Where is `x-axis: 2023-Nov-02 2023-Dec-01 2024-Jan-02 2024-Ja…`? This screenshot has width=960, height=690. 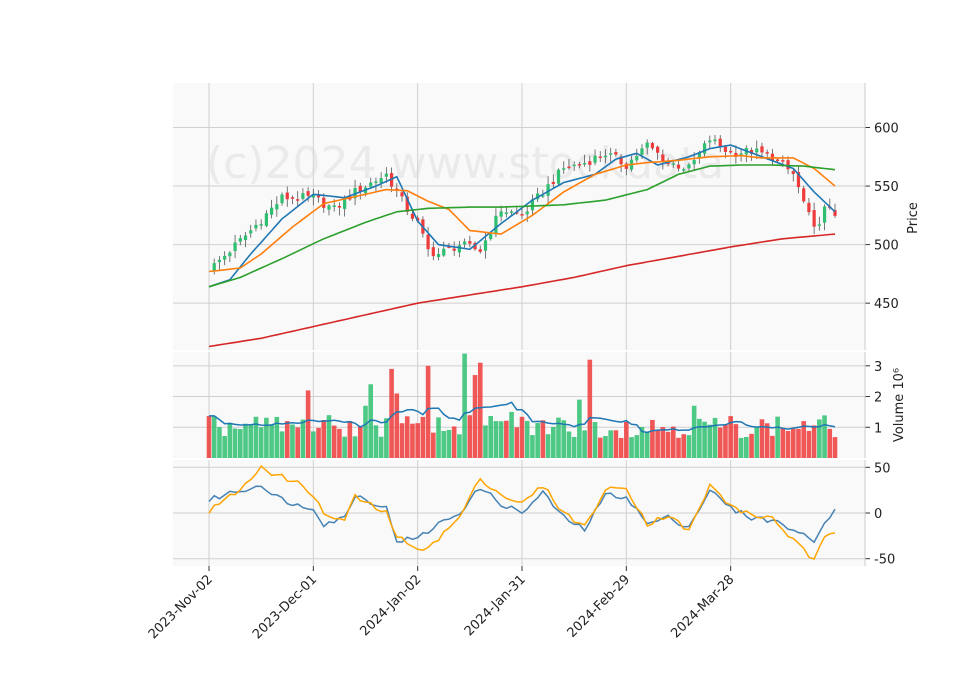
x-axis: 2023-Nov-02 2023-Dec-01 2024-Jan-02 2024-Ja… is located at coordinates (441, 604).